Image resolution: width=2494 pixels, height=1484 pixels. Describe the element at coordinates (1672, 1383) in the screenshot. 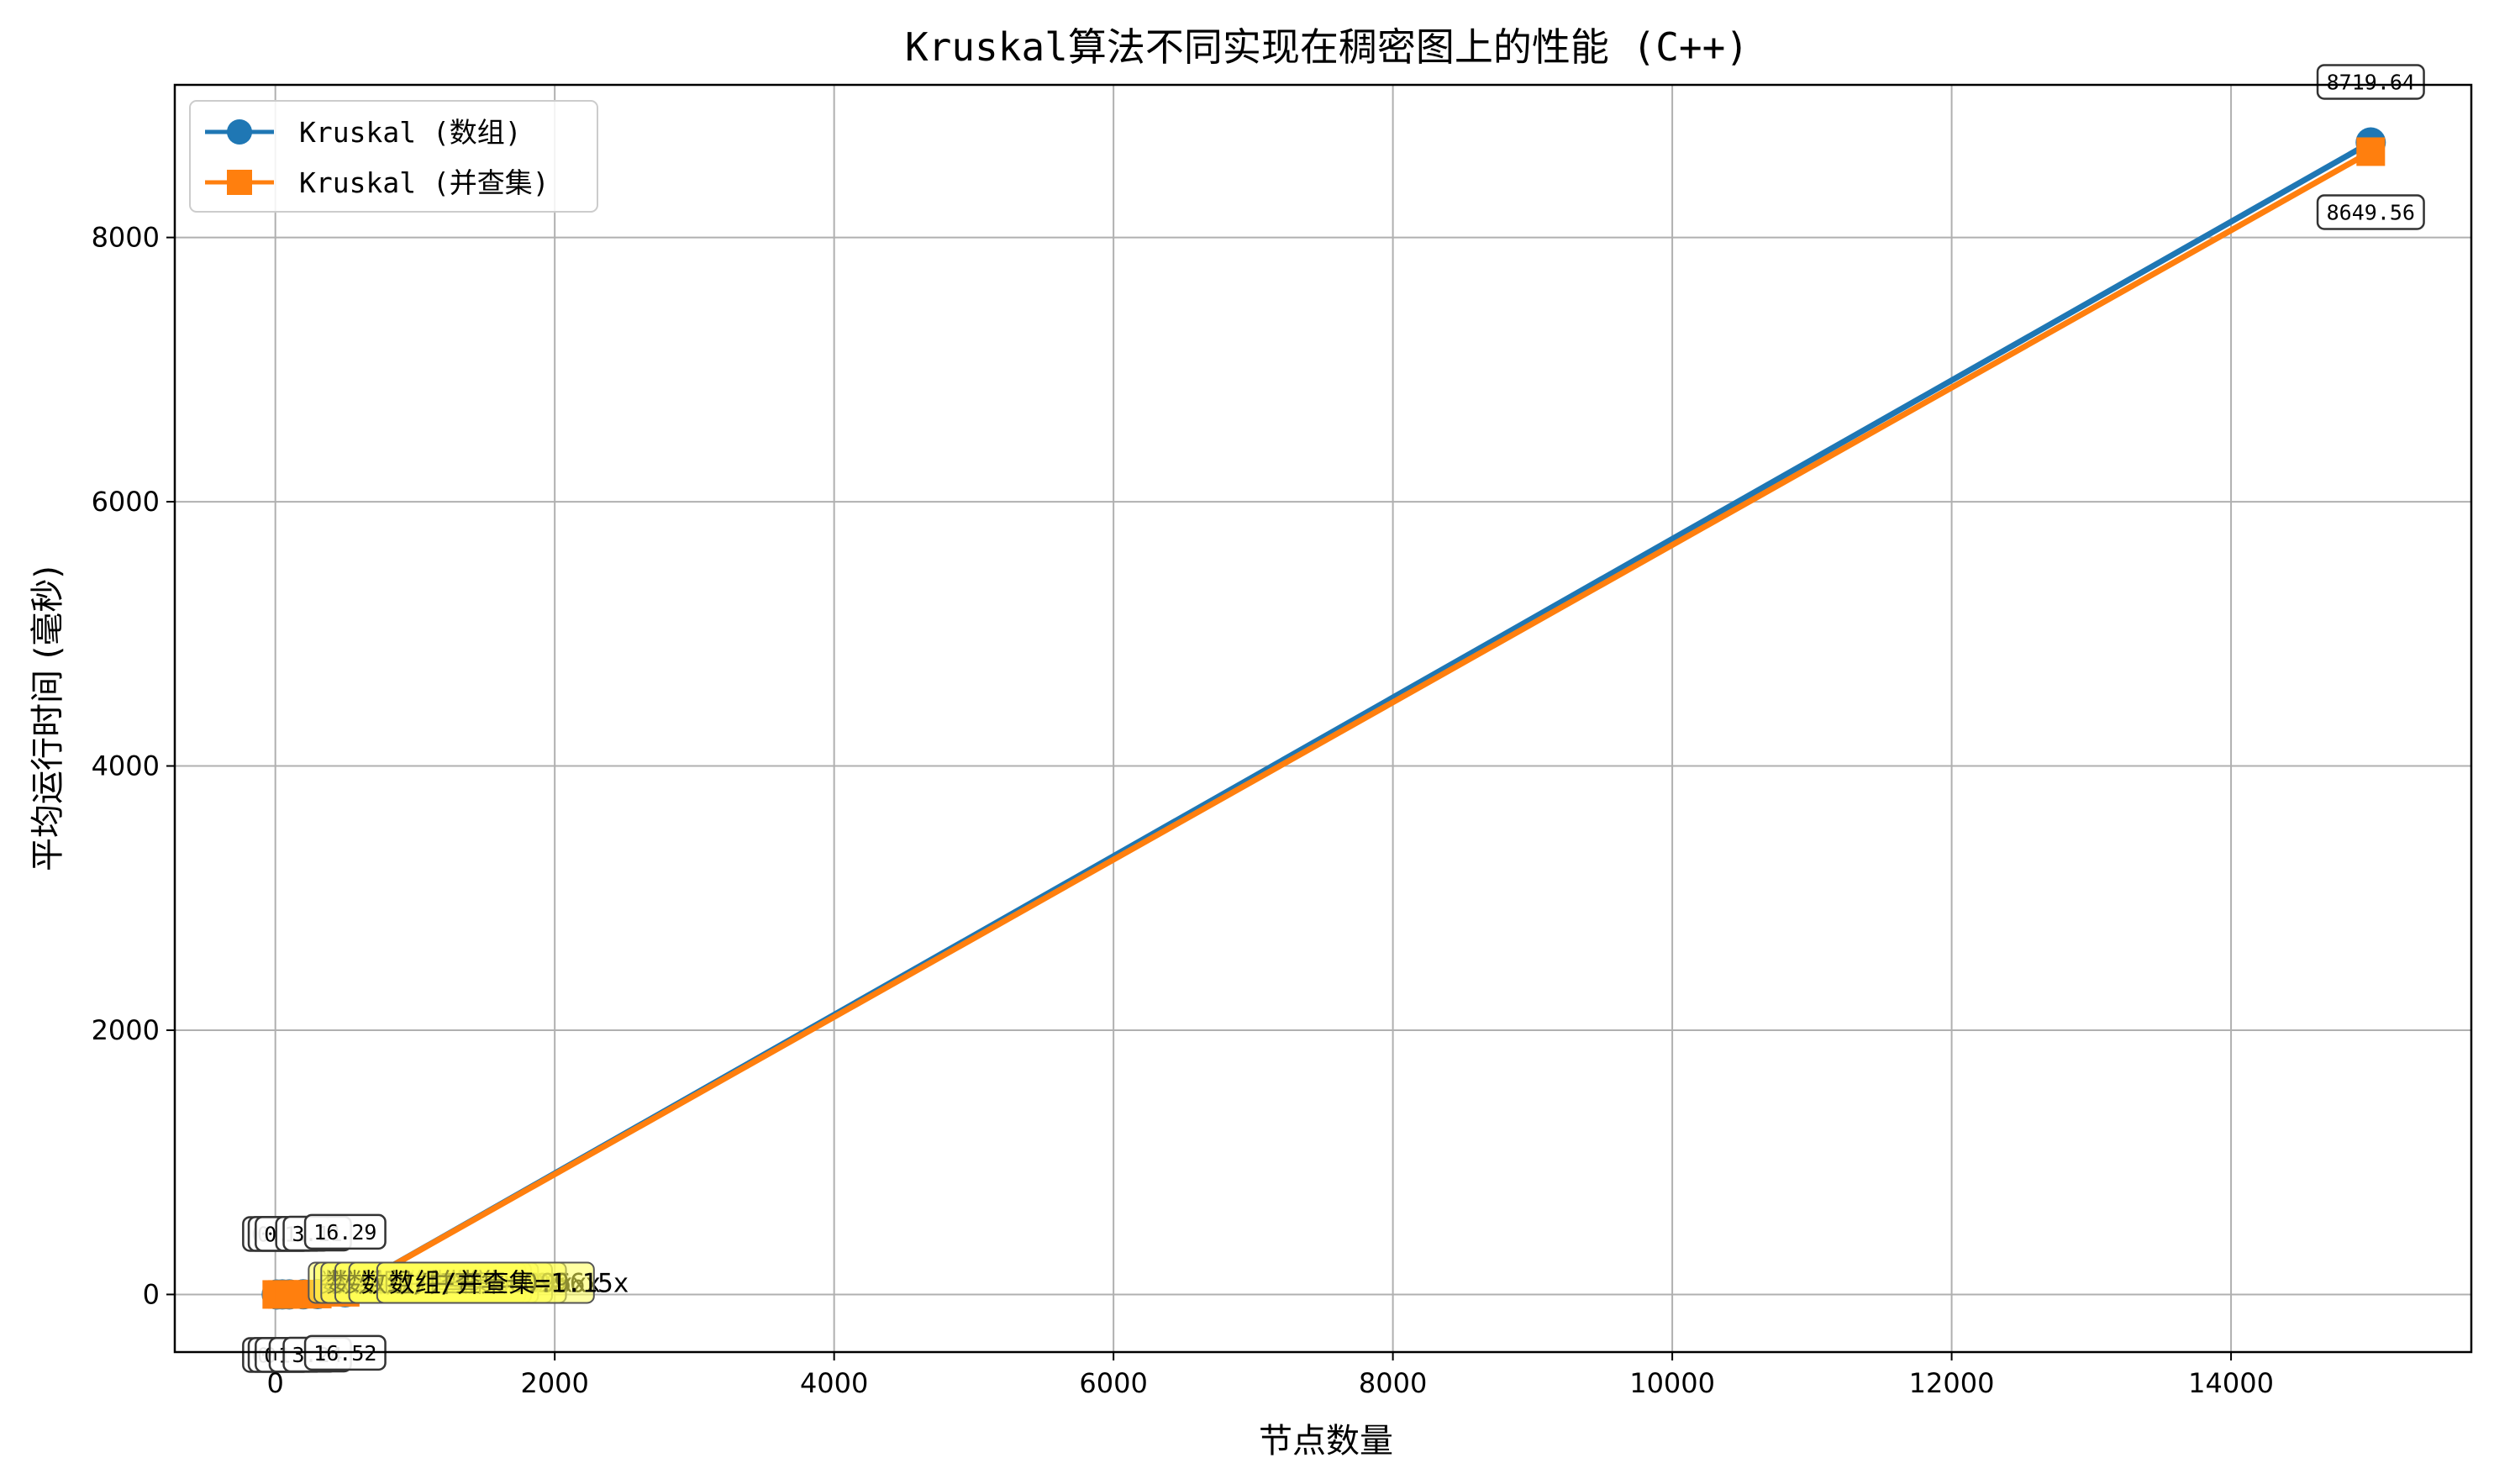

I see `x-tick-label: 10000` at that location.